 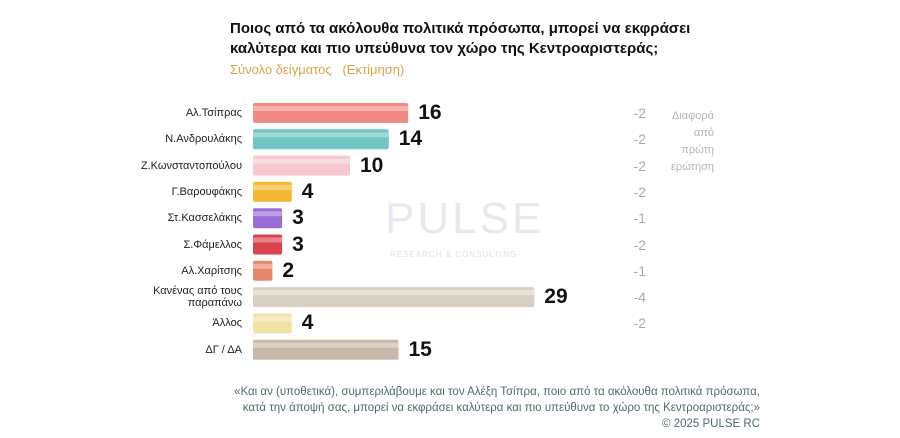 What do you see at coordinates (372, 165) in the screenshot?
I see `value-label: 10` at bounding box center [372, 165].